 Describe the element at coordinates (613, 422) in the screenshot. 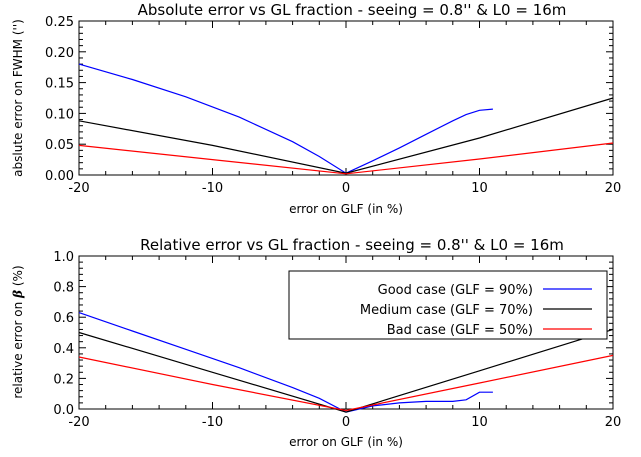

I see `relative-error-xtick-label: 20` at that location.